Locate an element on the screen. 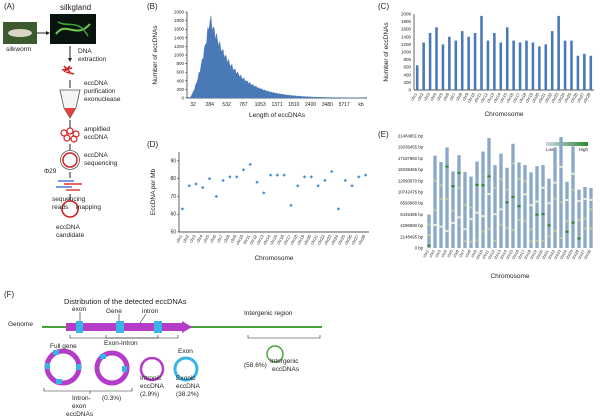 The width and height of the screenshot is (600, 420). genome-label: Genome is located at coordinates (20, 324).